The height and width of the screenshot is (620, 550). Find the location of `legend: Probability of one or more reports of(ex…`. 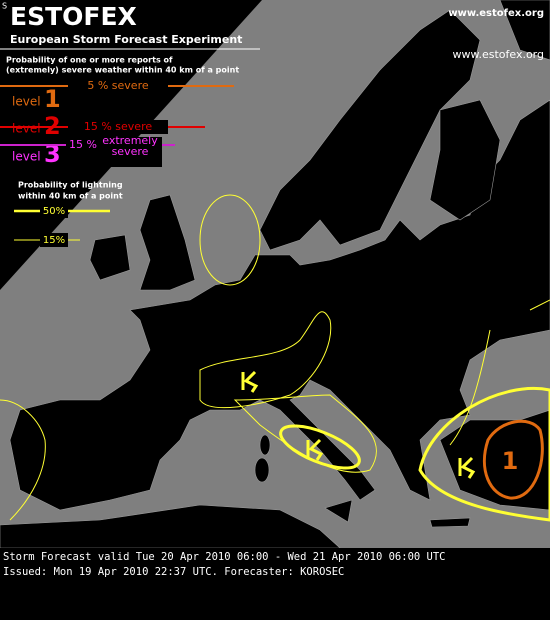

legend: Probability of one or more reports of(ex… is located at coordinates (119, 151).